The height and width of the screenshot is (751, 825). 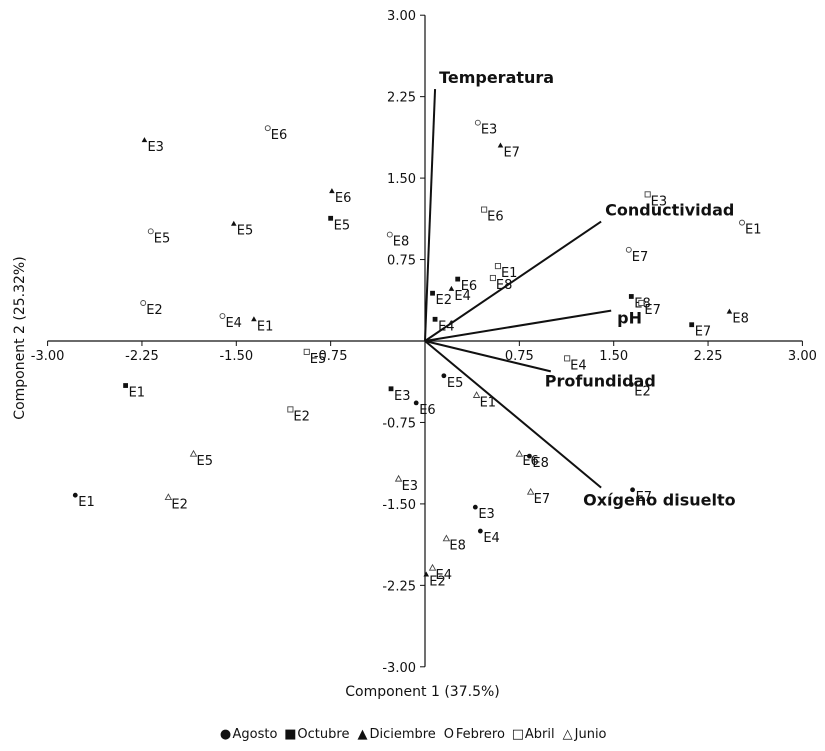 What do you see at coordinates (448, 734) in the screenshot?
I see `legend-marker: O` at bounding box center [448, 734].